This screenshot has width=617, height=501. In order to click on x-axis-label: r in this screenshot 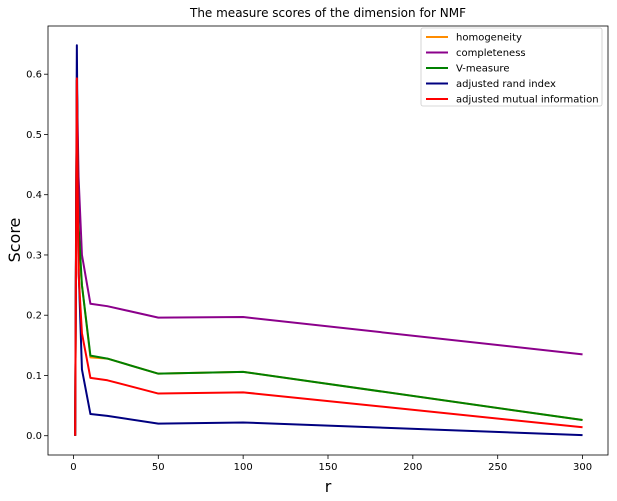, I will do `click(328, 486)`.